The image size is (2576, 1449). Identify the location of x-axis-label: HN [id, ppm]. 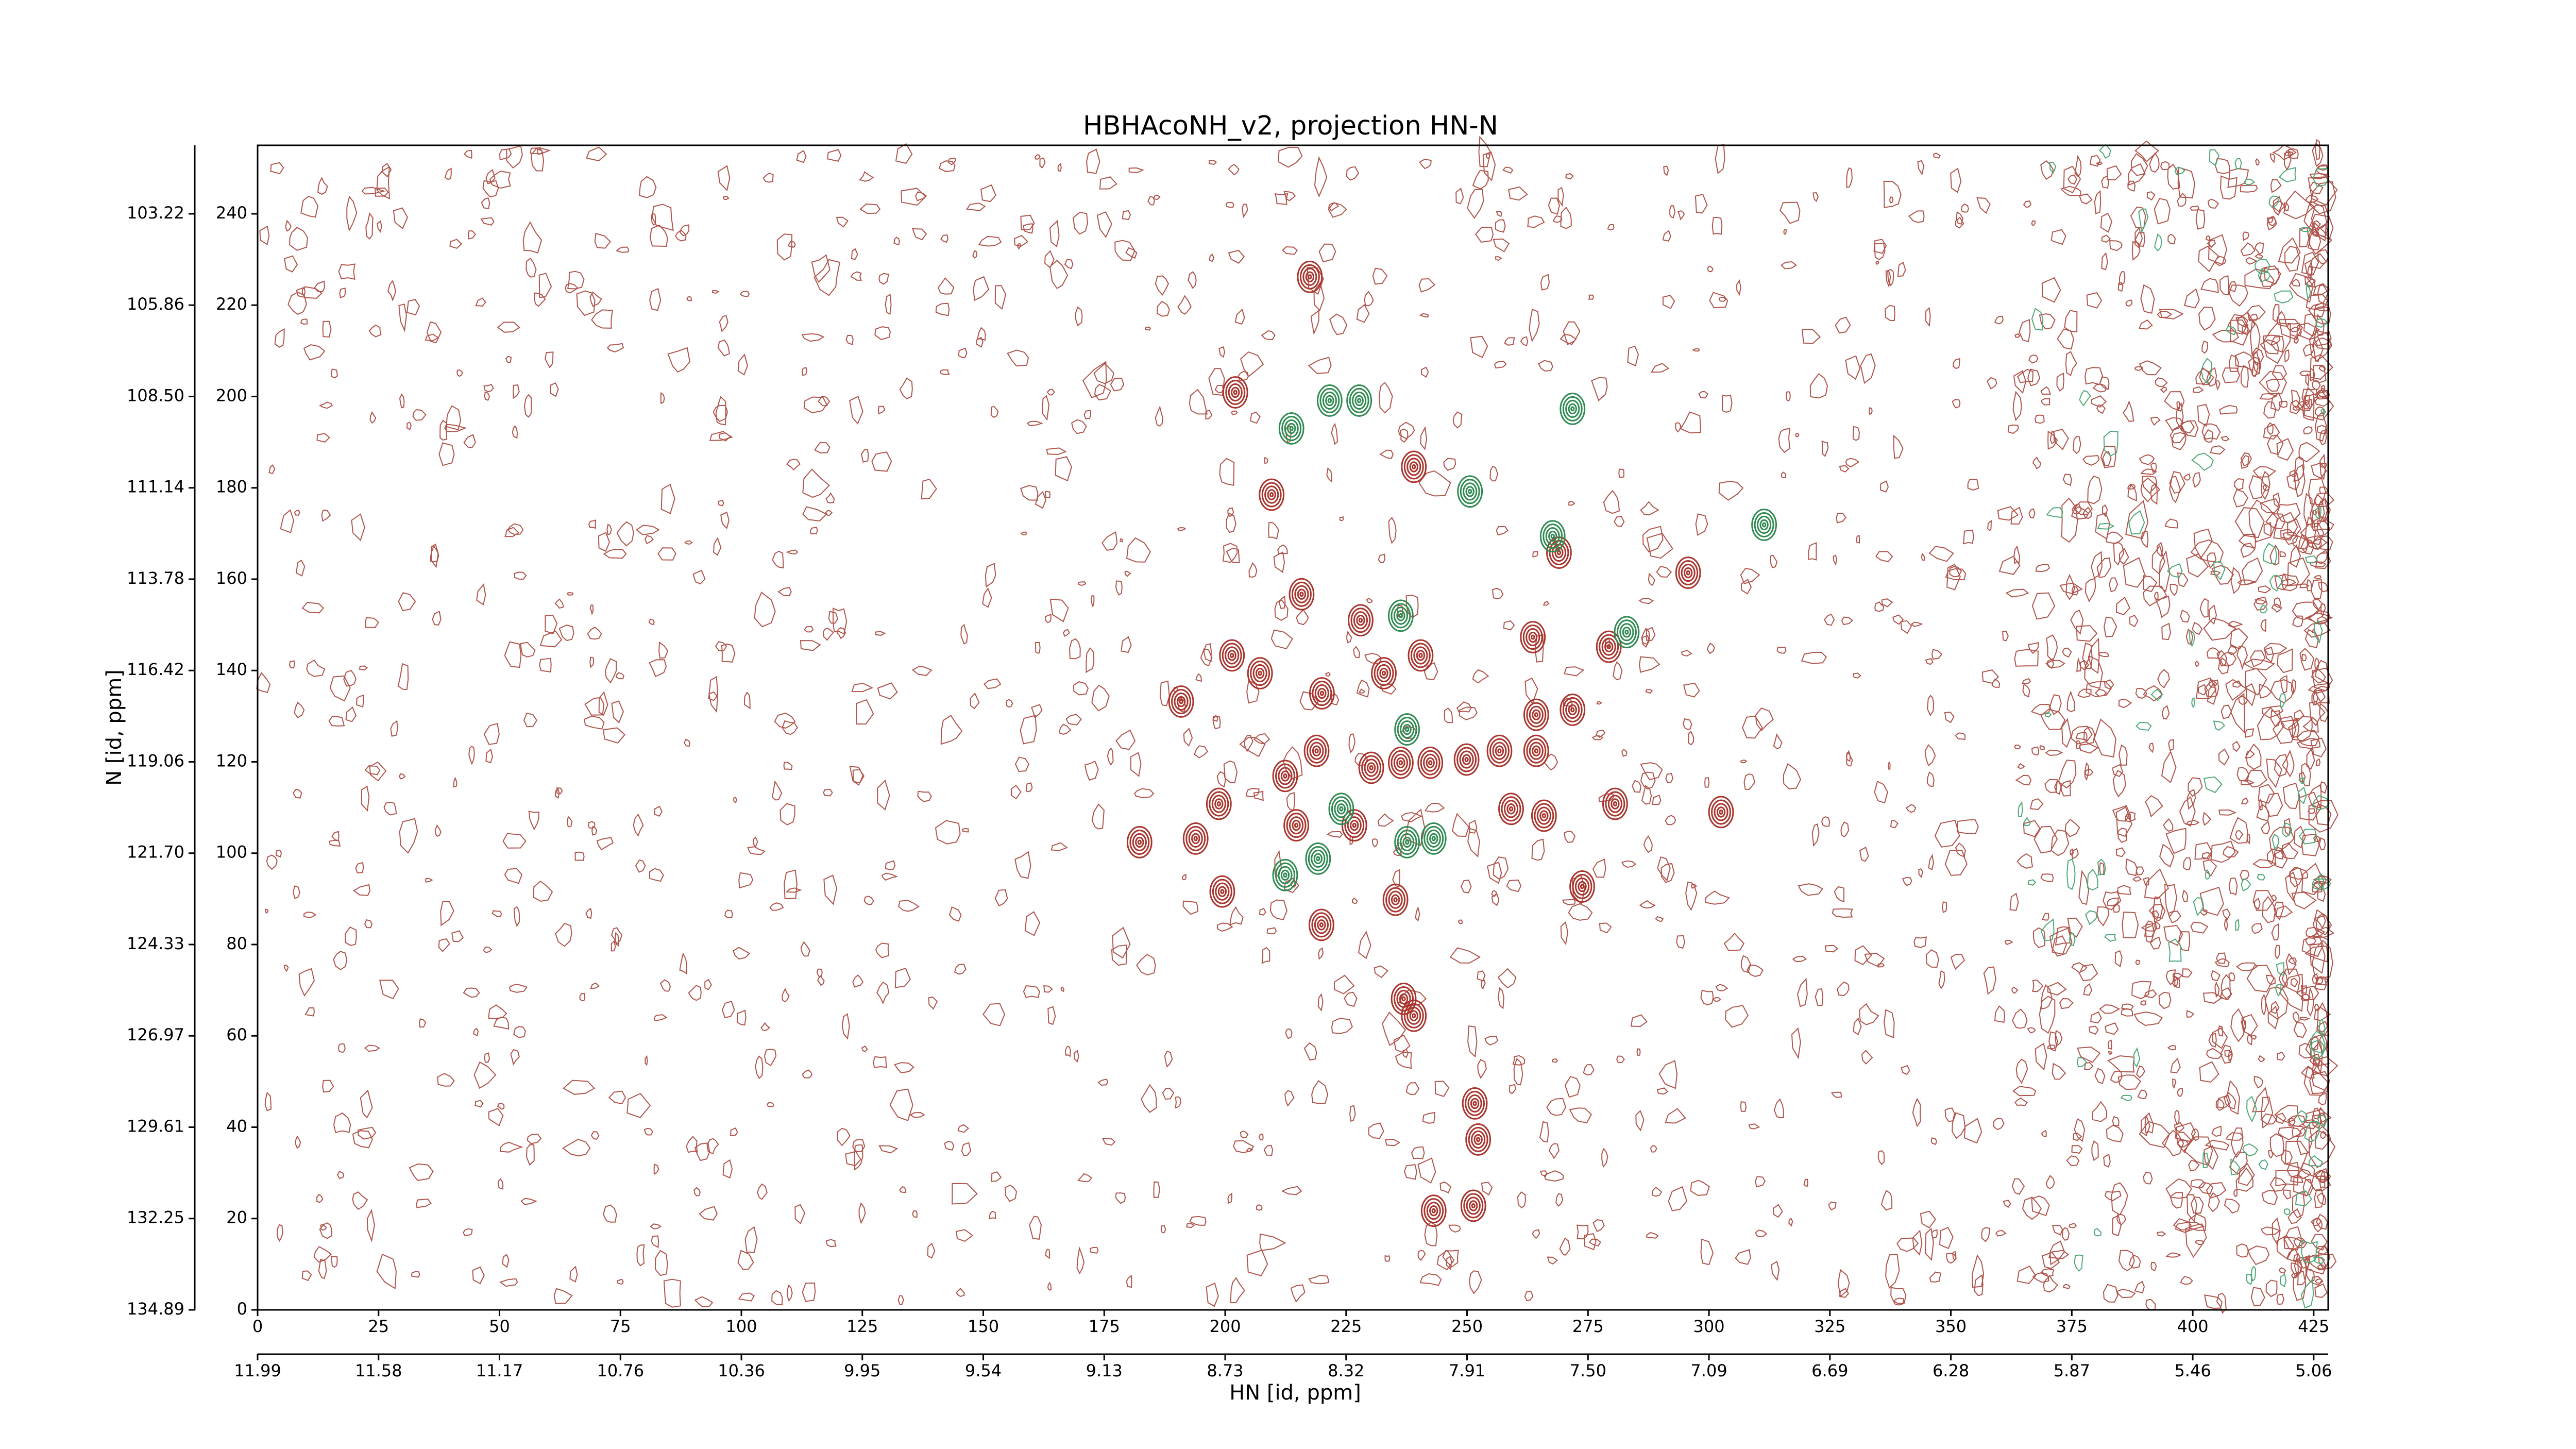
(1295, 1393).